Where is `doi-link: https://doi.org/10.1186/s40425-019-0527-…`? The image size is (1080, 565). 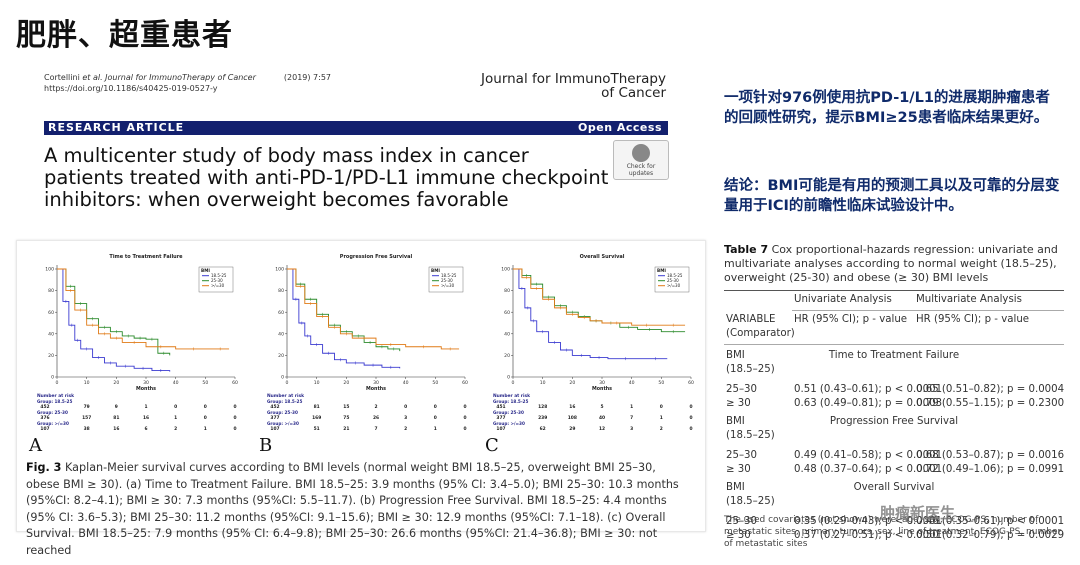
doi-link: https://doi.org/10.1186/s40425-019-0527-… is located at coordinates (131, 88).